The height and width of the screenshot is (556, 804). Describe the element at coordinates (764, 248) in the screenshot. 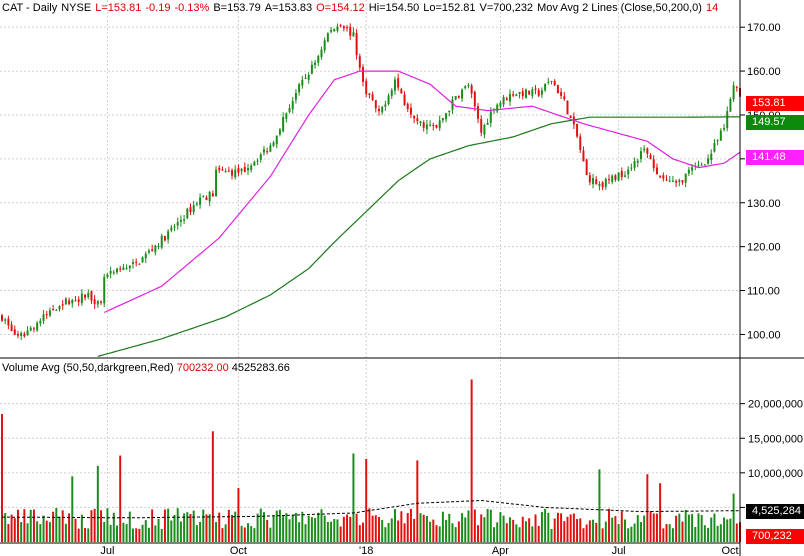

I see `price-tick-label: 120.00` at that location.